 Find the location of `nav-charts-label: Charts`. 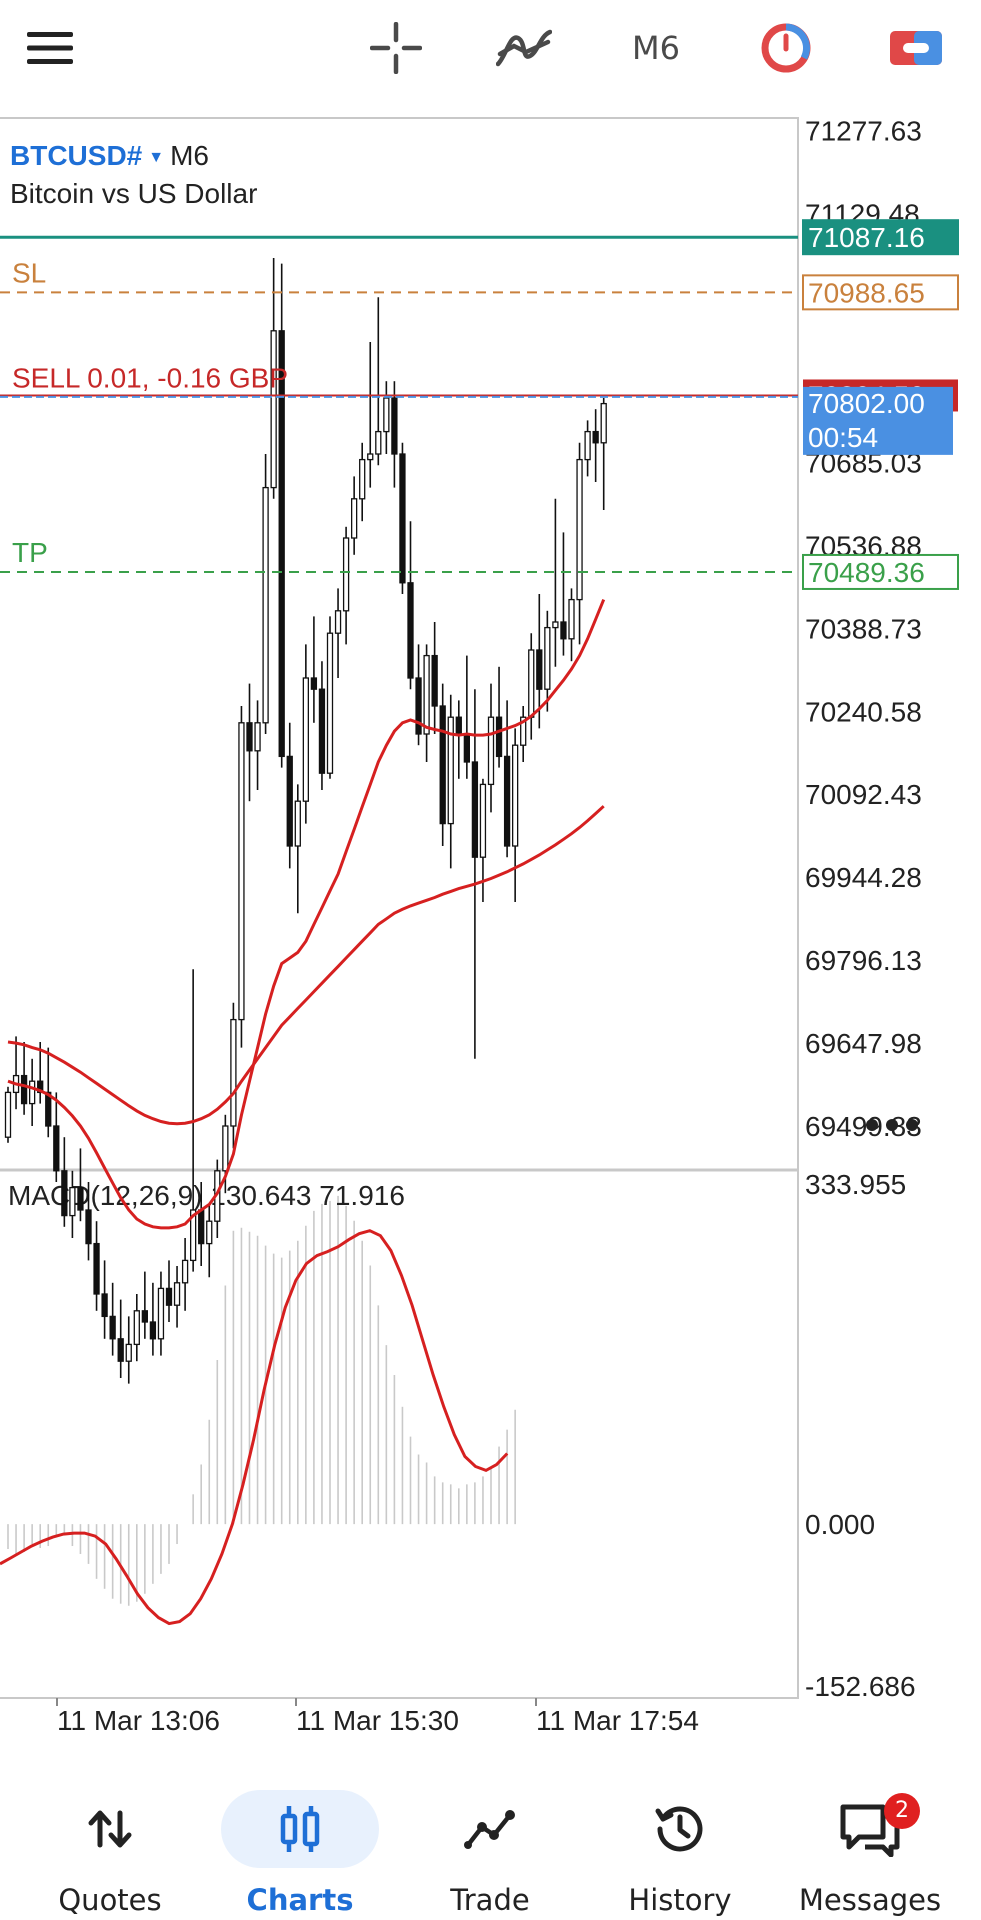

nav-charts-label: Charts is located at coordinates (300, 1900).